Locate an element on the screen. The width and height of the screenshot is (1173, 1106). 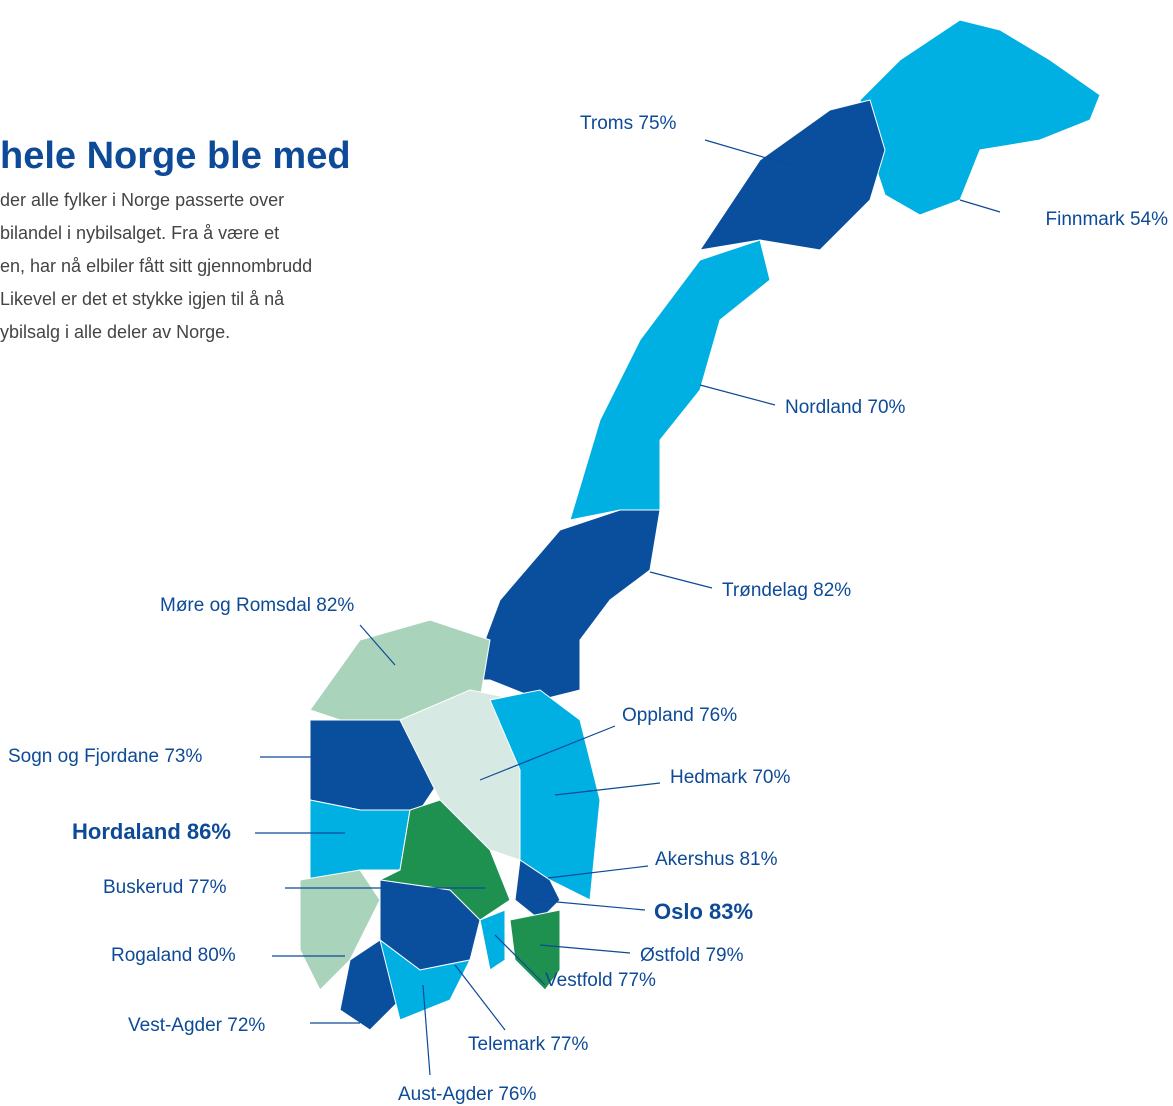
region-label: Rogaland 80% is located at coordinates (173, 955).